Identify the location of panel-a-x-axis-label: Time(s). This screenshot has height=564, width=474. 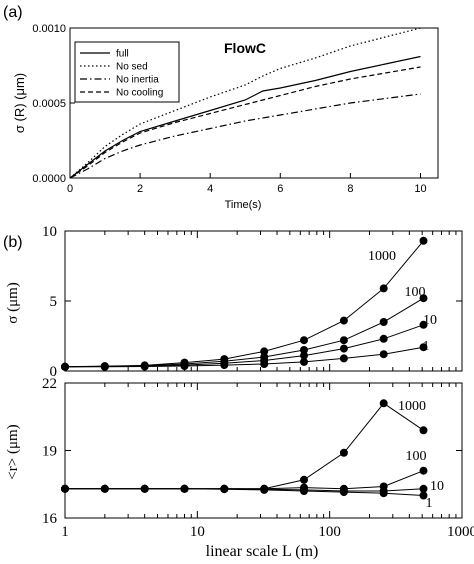
(243, 205).